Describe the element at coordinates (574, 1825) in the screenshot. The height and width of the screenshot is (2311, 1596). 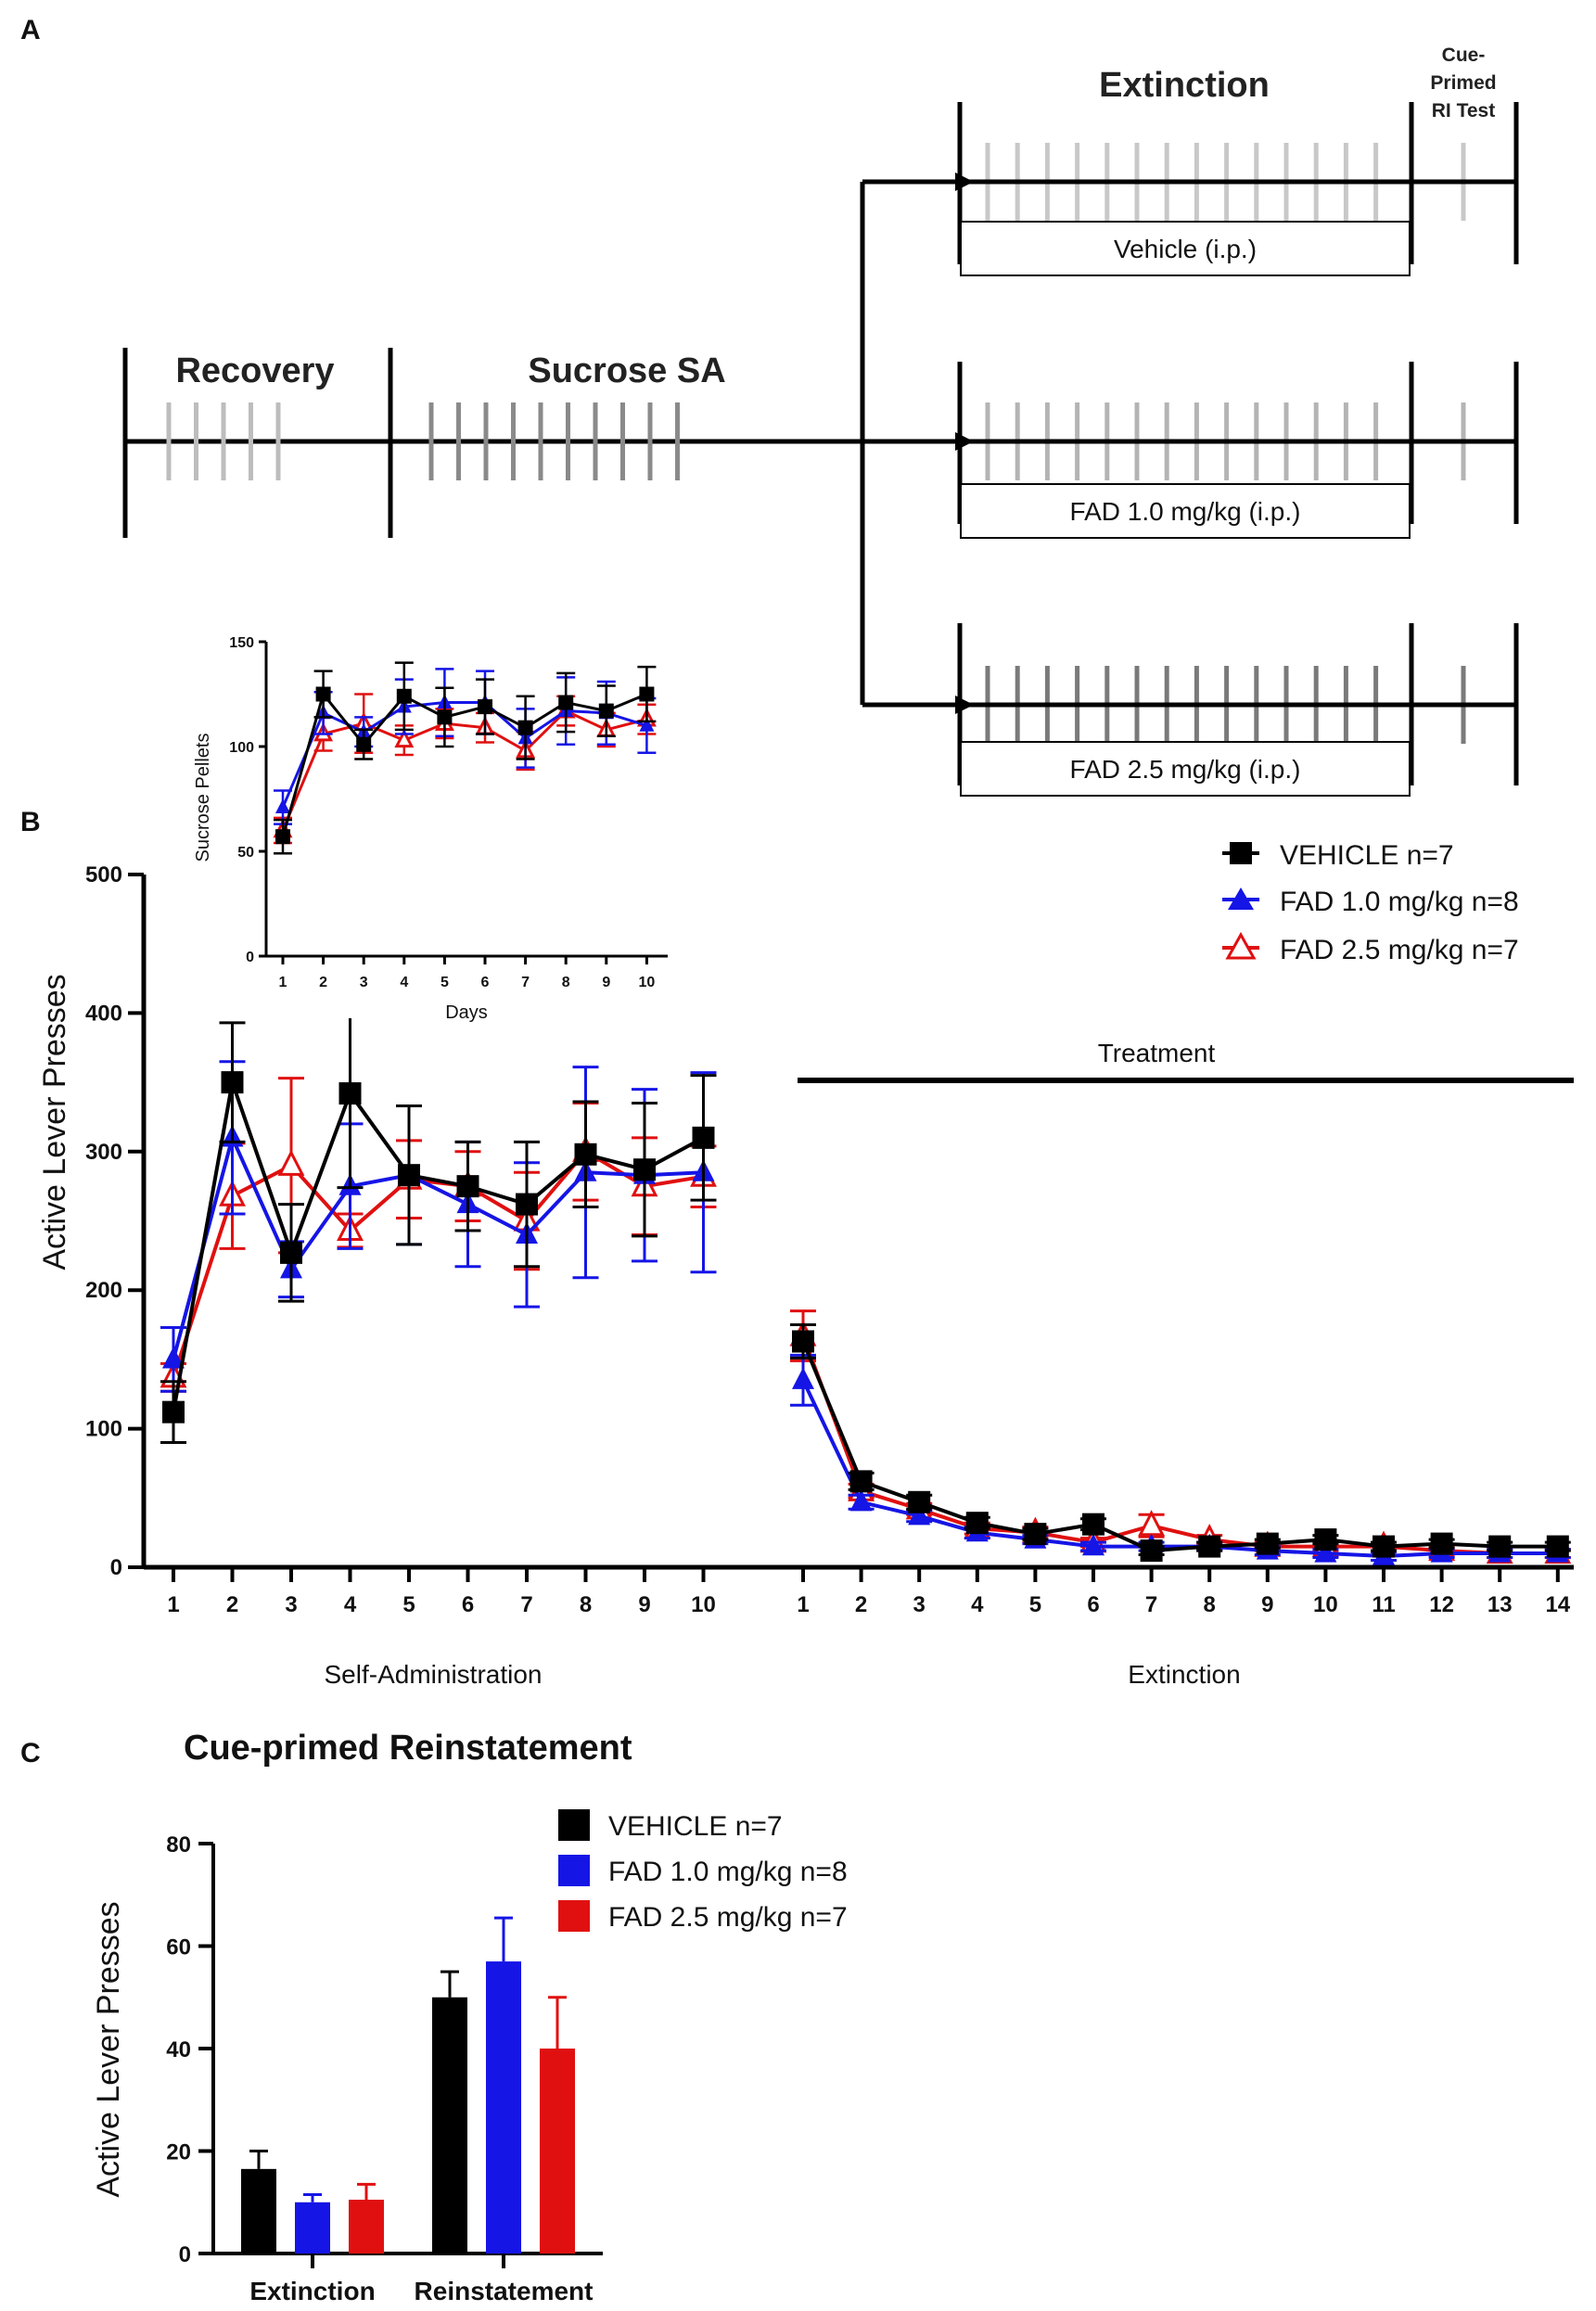
I see `legend-c-vehicle-swatch` at that location.